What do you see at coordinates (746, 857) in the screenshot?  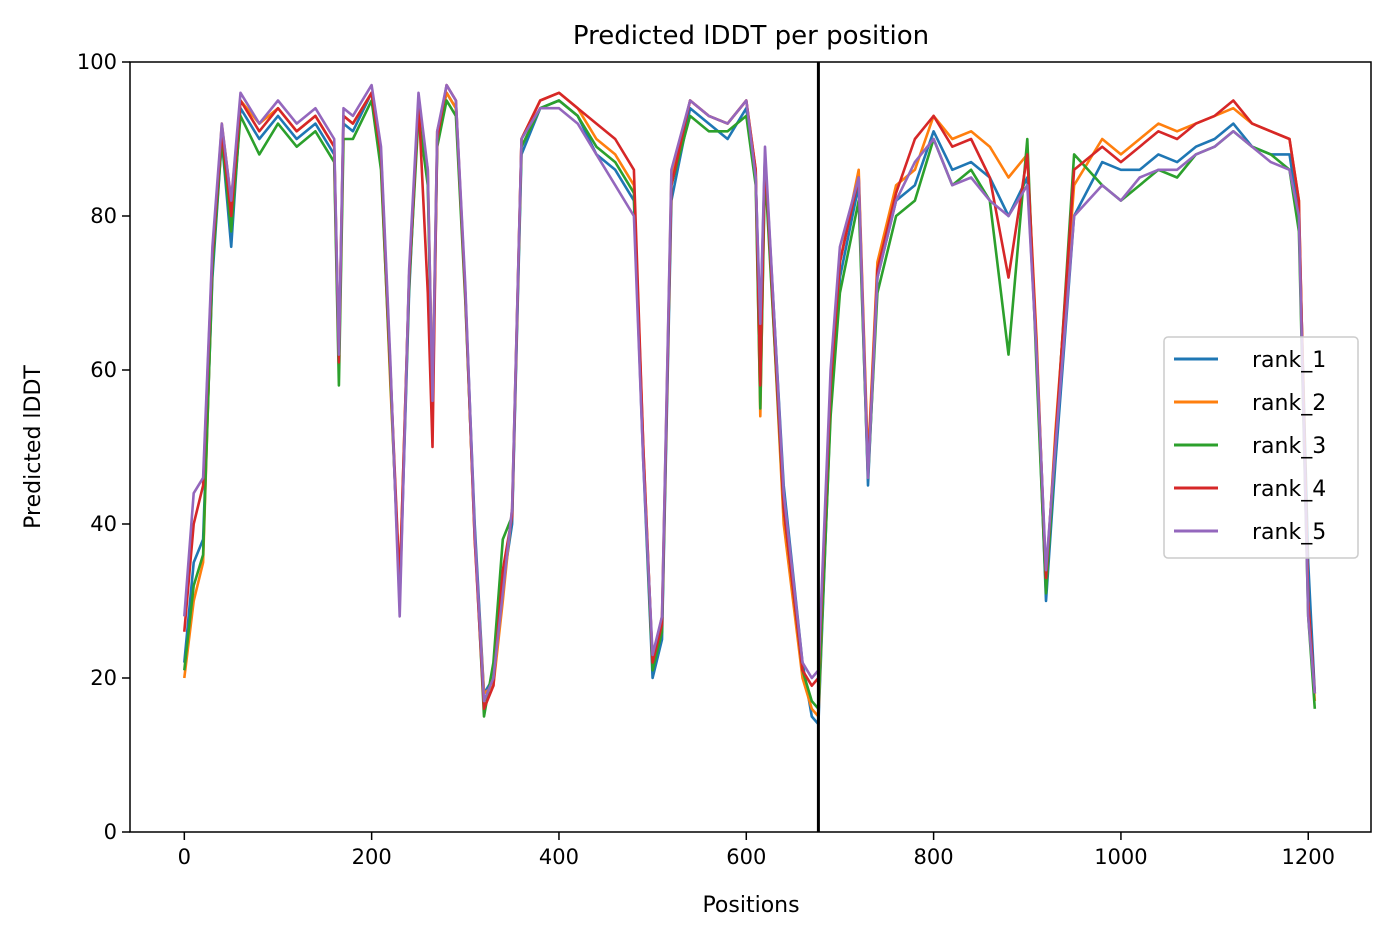 I see `x-tick-label: 600` at bounding box center [746, 857].